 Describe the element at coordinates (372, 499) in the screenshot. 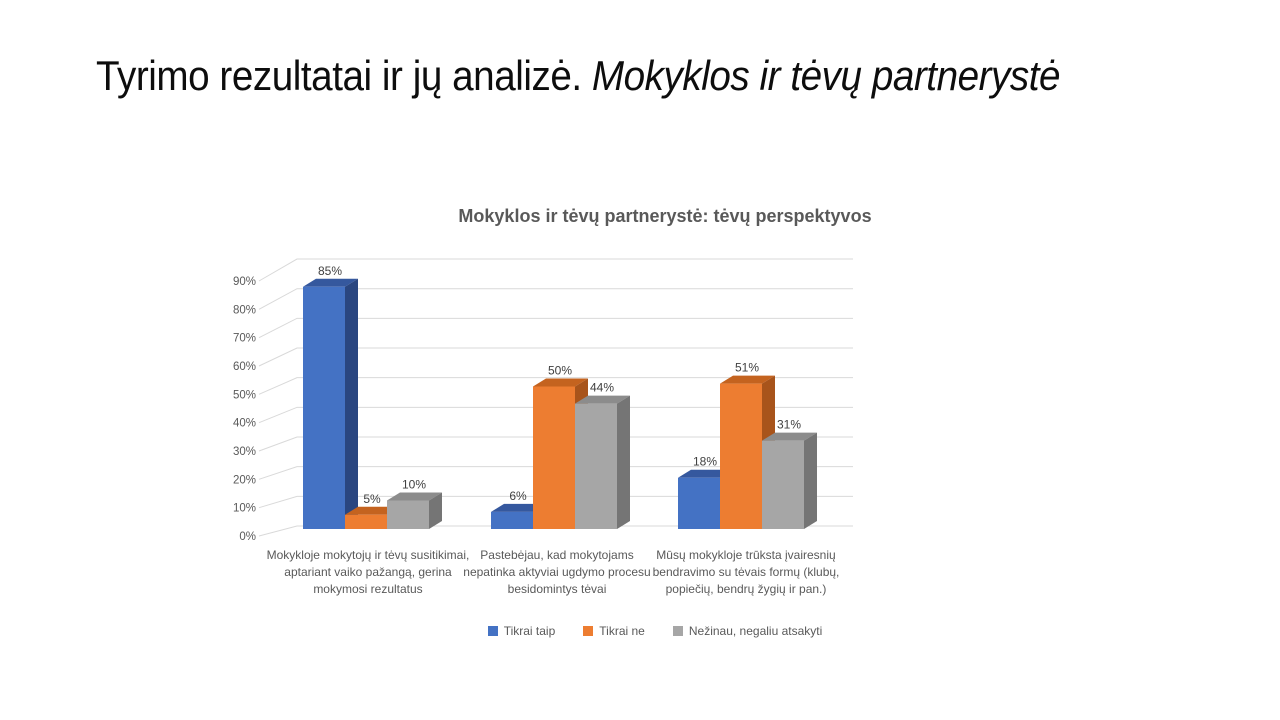

I see `data-label-s2-g1: 5%` at that location.